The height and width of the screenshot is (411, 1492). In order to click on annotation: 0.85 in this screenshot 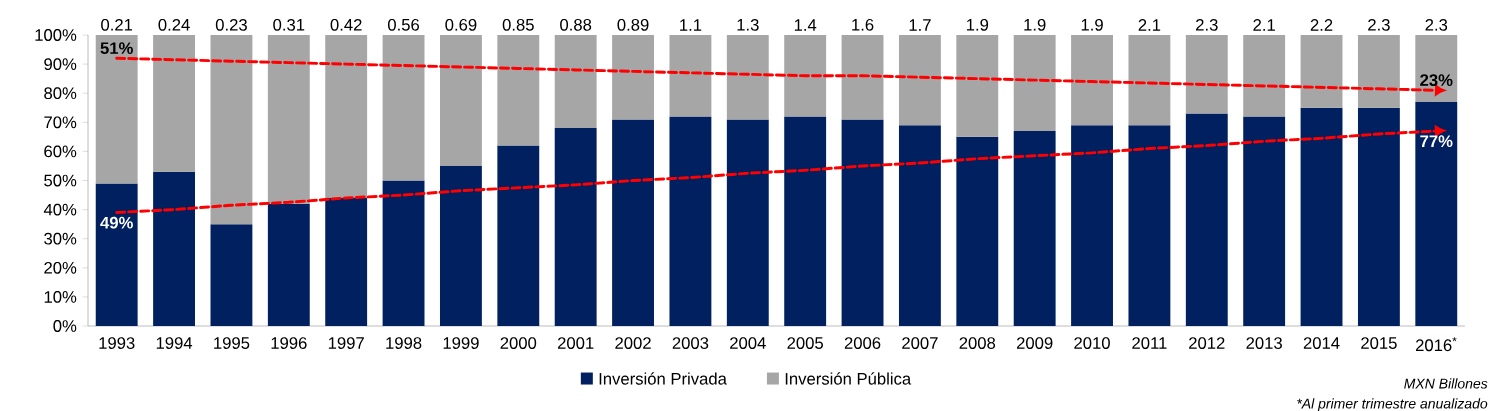, I will do `click(518, 24)`.